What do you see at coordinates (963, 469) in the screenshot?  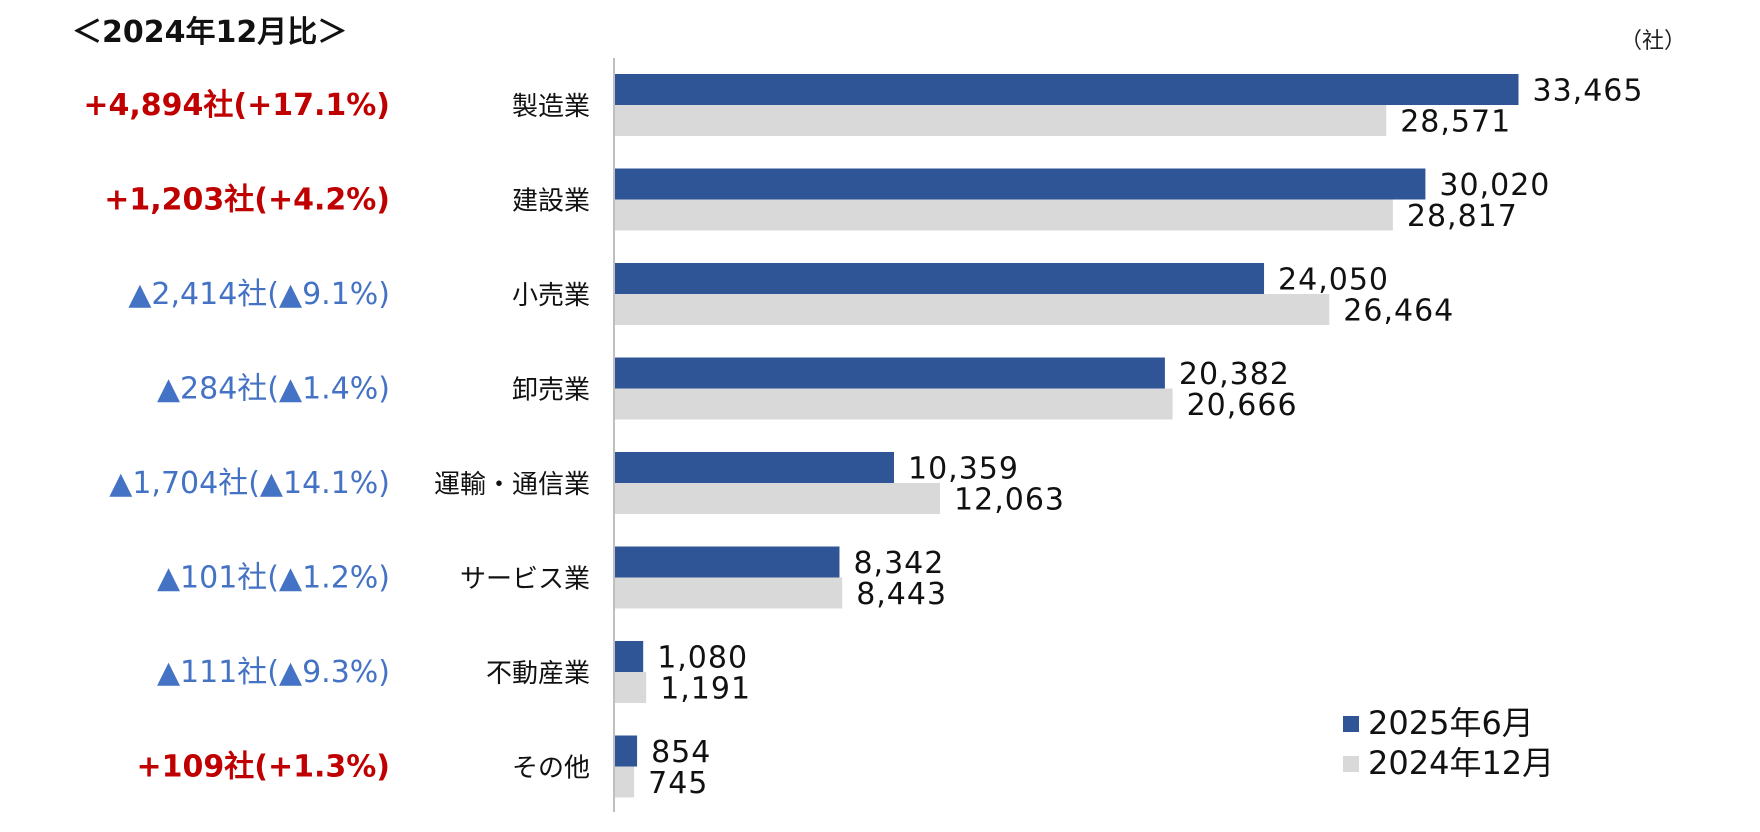 I see `value-label: 10,359` at bounding box center [963, 469].